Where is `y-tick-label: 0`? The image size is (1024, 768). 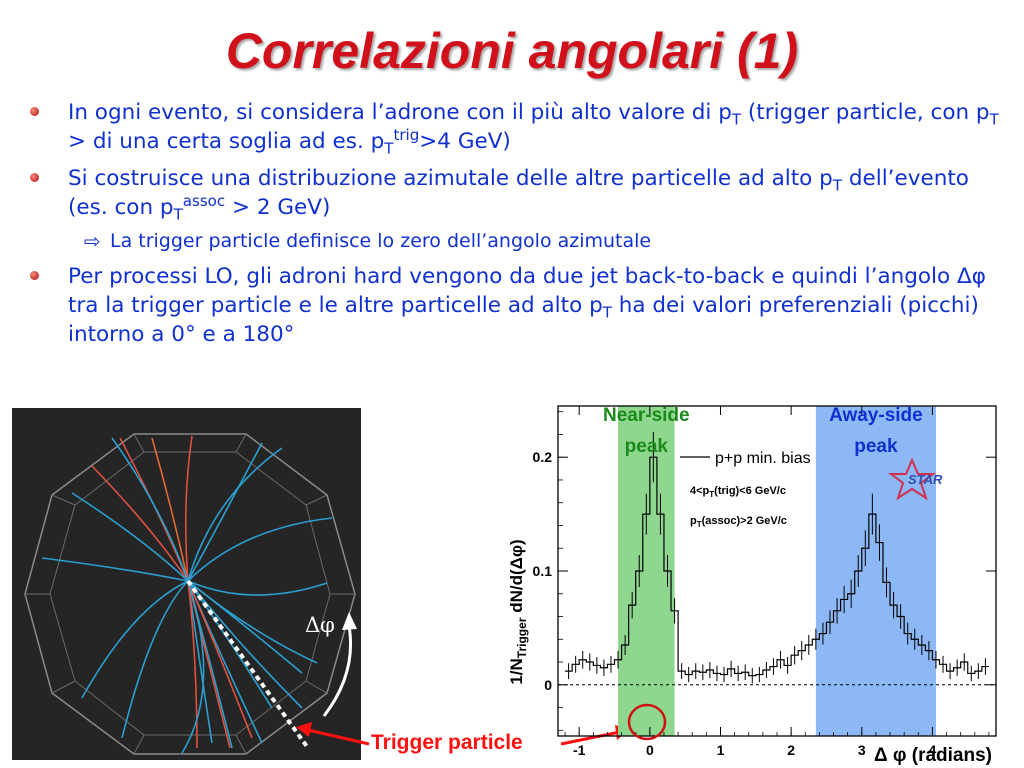 y-tick-label: 0 is located at coordinates (548, 685).